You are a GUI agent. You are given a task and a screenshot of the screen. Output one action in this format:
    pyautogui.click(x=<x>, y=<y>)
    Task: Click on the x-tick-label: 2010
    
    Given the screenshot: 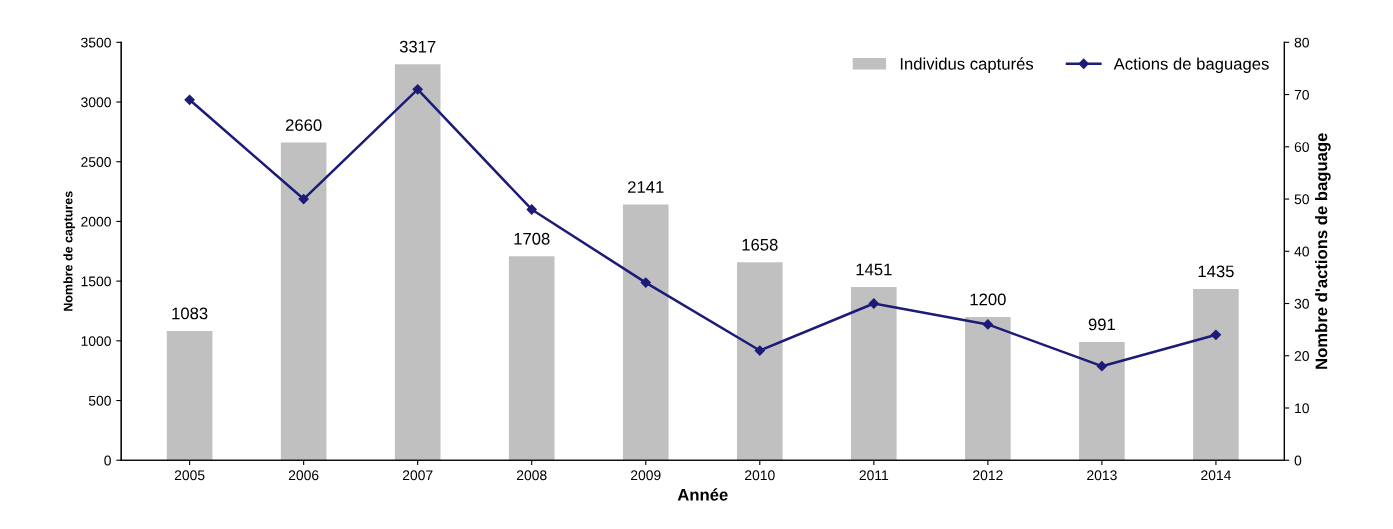 What is the action you would take?
    pyautogui.click(x=760, y=475)
    